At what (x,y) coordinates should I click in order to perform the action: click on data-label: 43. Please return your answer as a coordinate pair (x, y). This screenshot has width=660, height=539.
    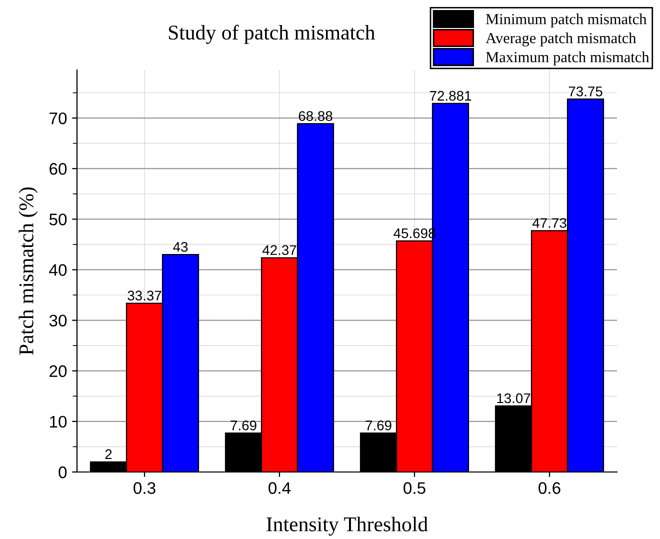
    Looking at the image, I should click on (180, 247).